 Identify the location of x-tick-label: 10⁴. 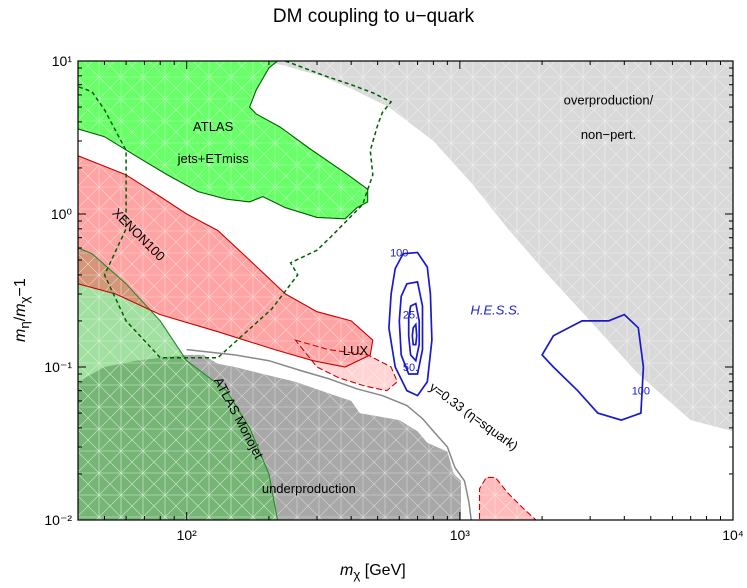
(733, 535).